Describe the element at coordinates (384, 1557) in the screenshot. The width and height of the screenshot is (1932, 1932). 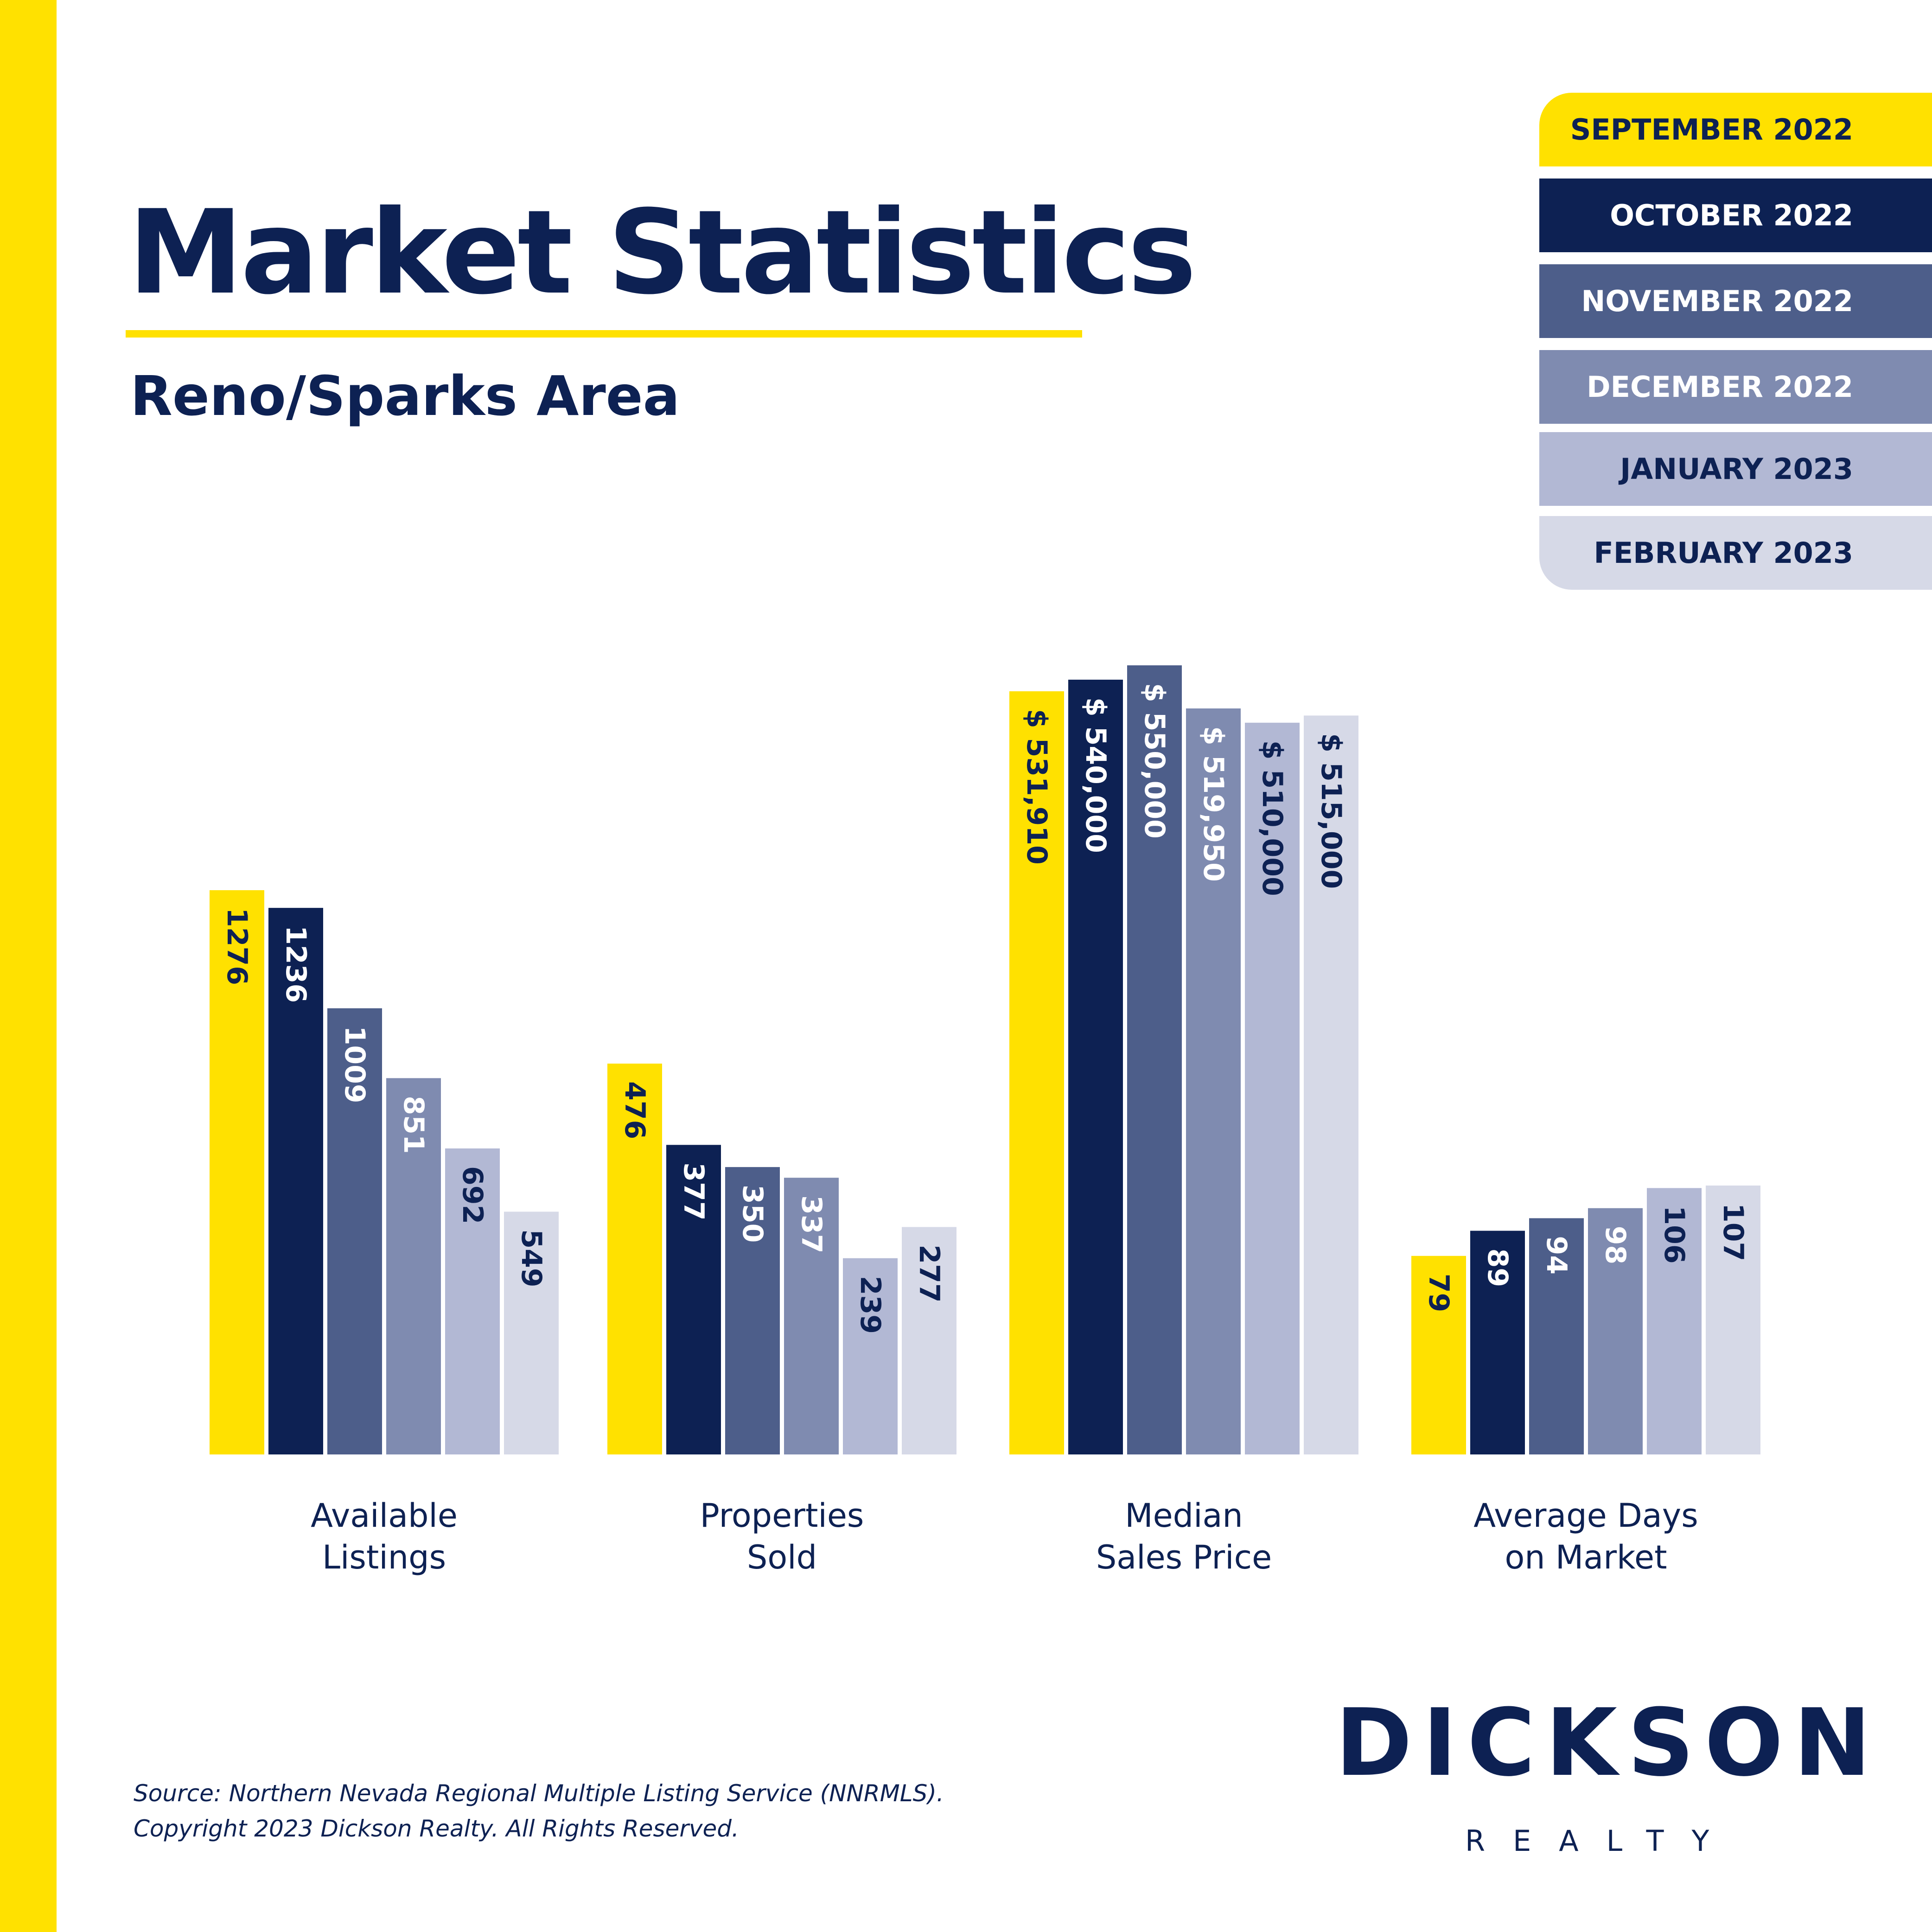
I see `category-label: Listings` at that location.